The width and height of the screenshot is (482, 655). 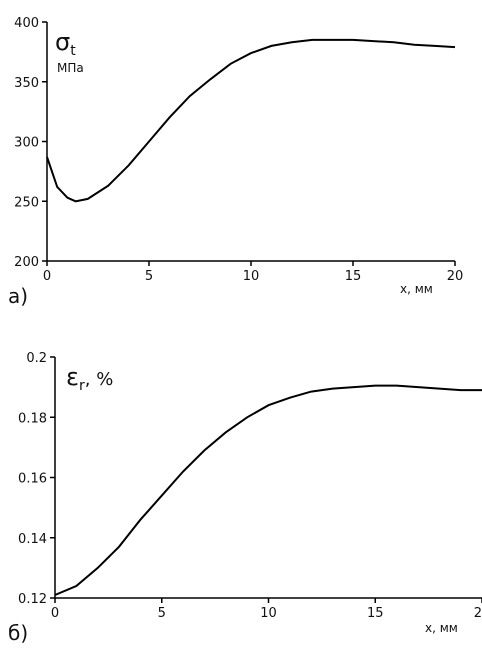 I want to click on y-tick-label: 300, so click(x=26, y=143).